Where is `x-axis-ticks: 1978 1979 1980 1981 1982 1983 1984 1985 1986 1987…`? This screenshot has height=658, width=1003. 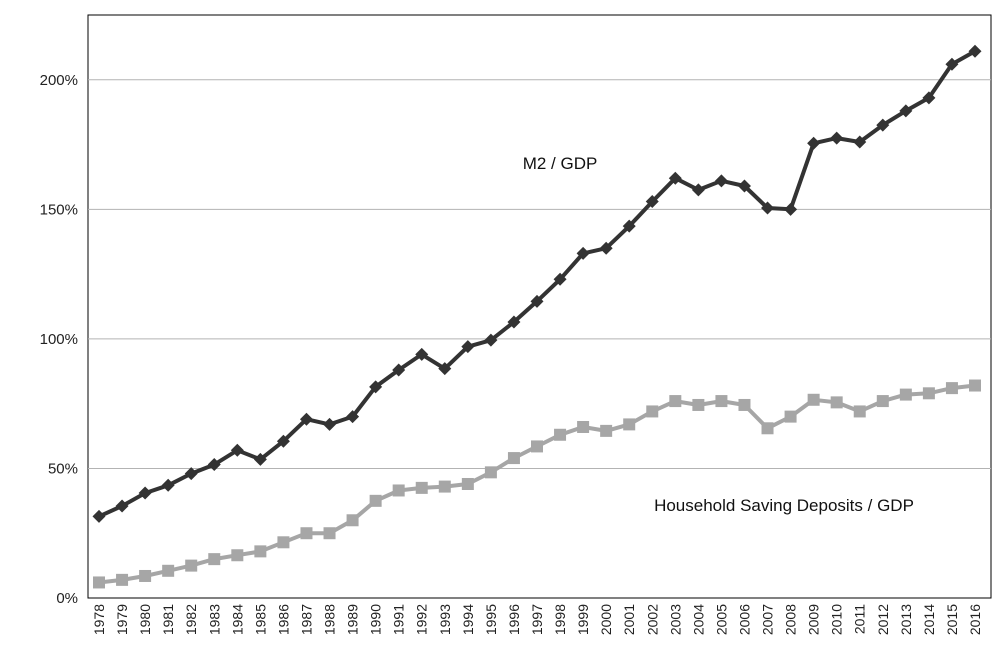 x-axis-ticks: 1978 1979 1980 1981 1982 1983 1984 1985 1986 1987… is located at coordinates (537, 619).